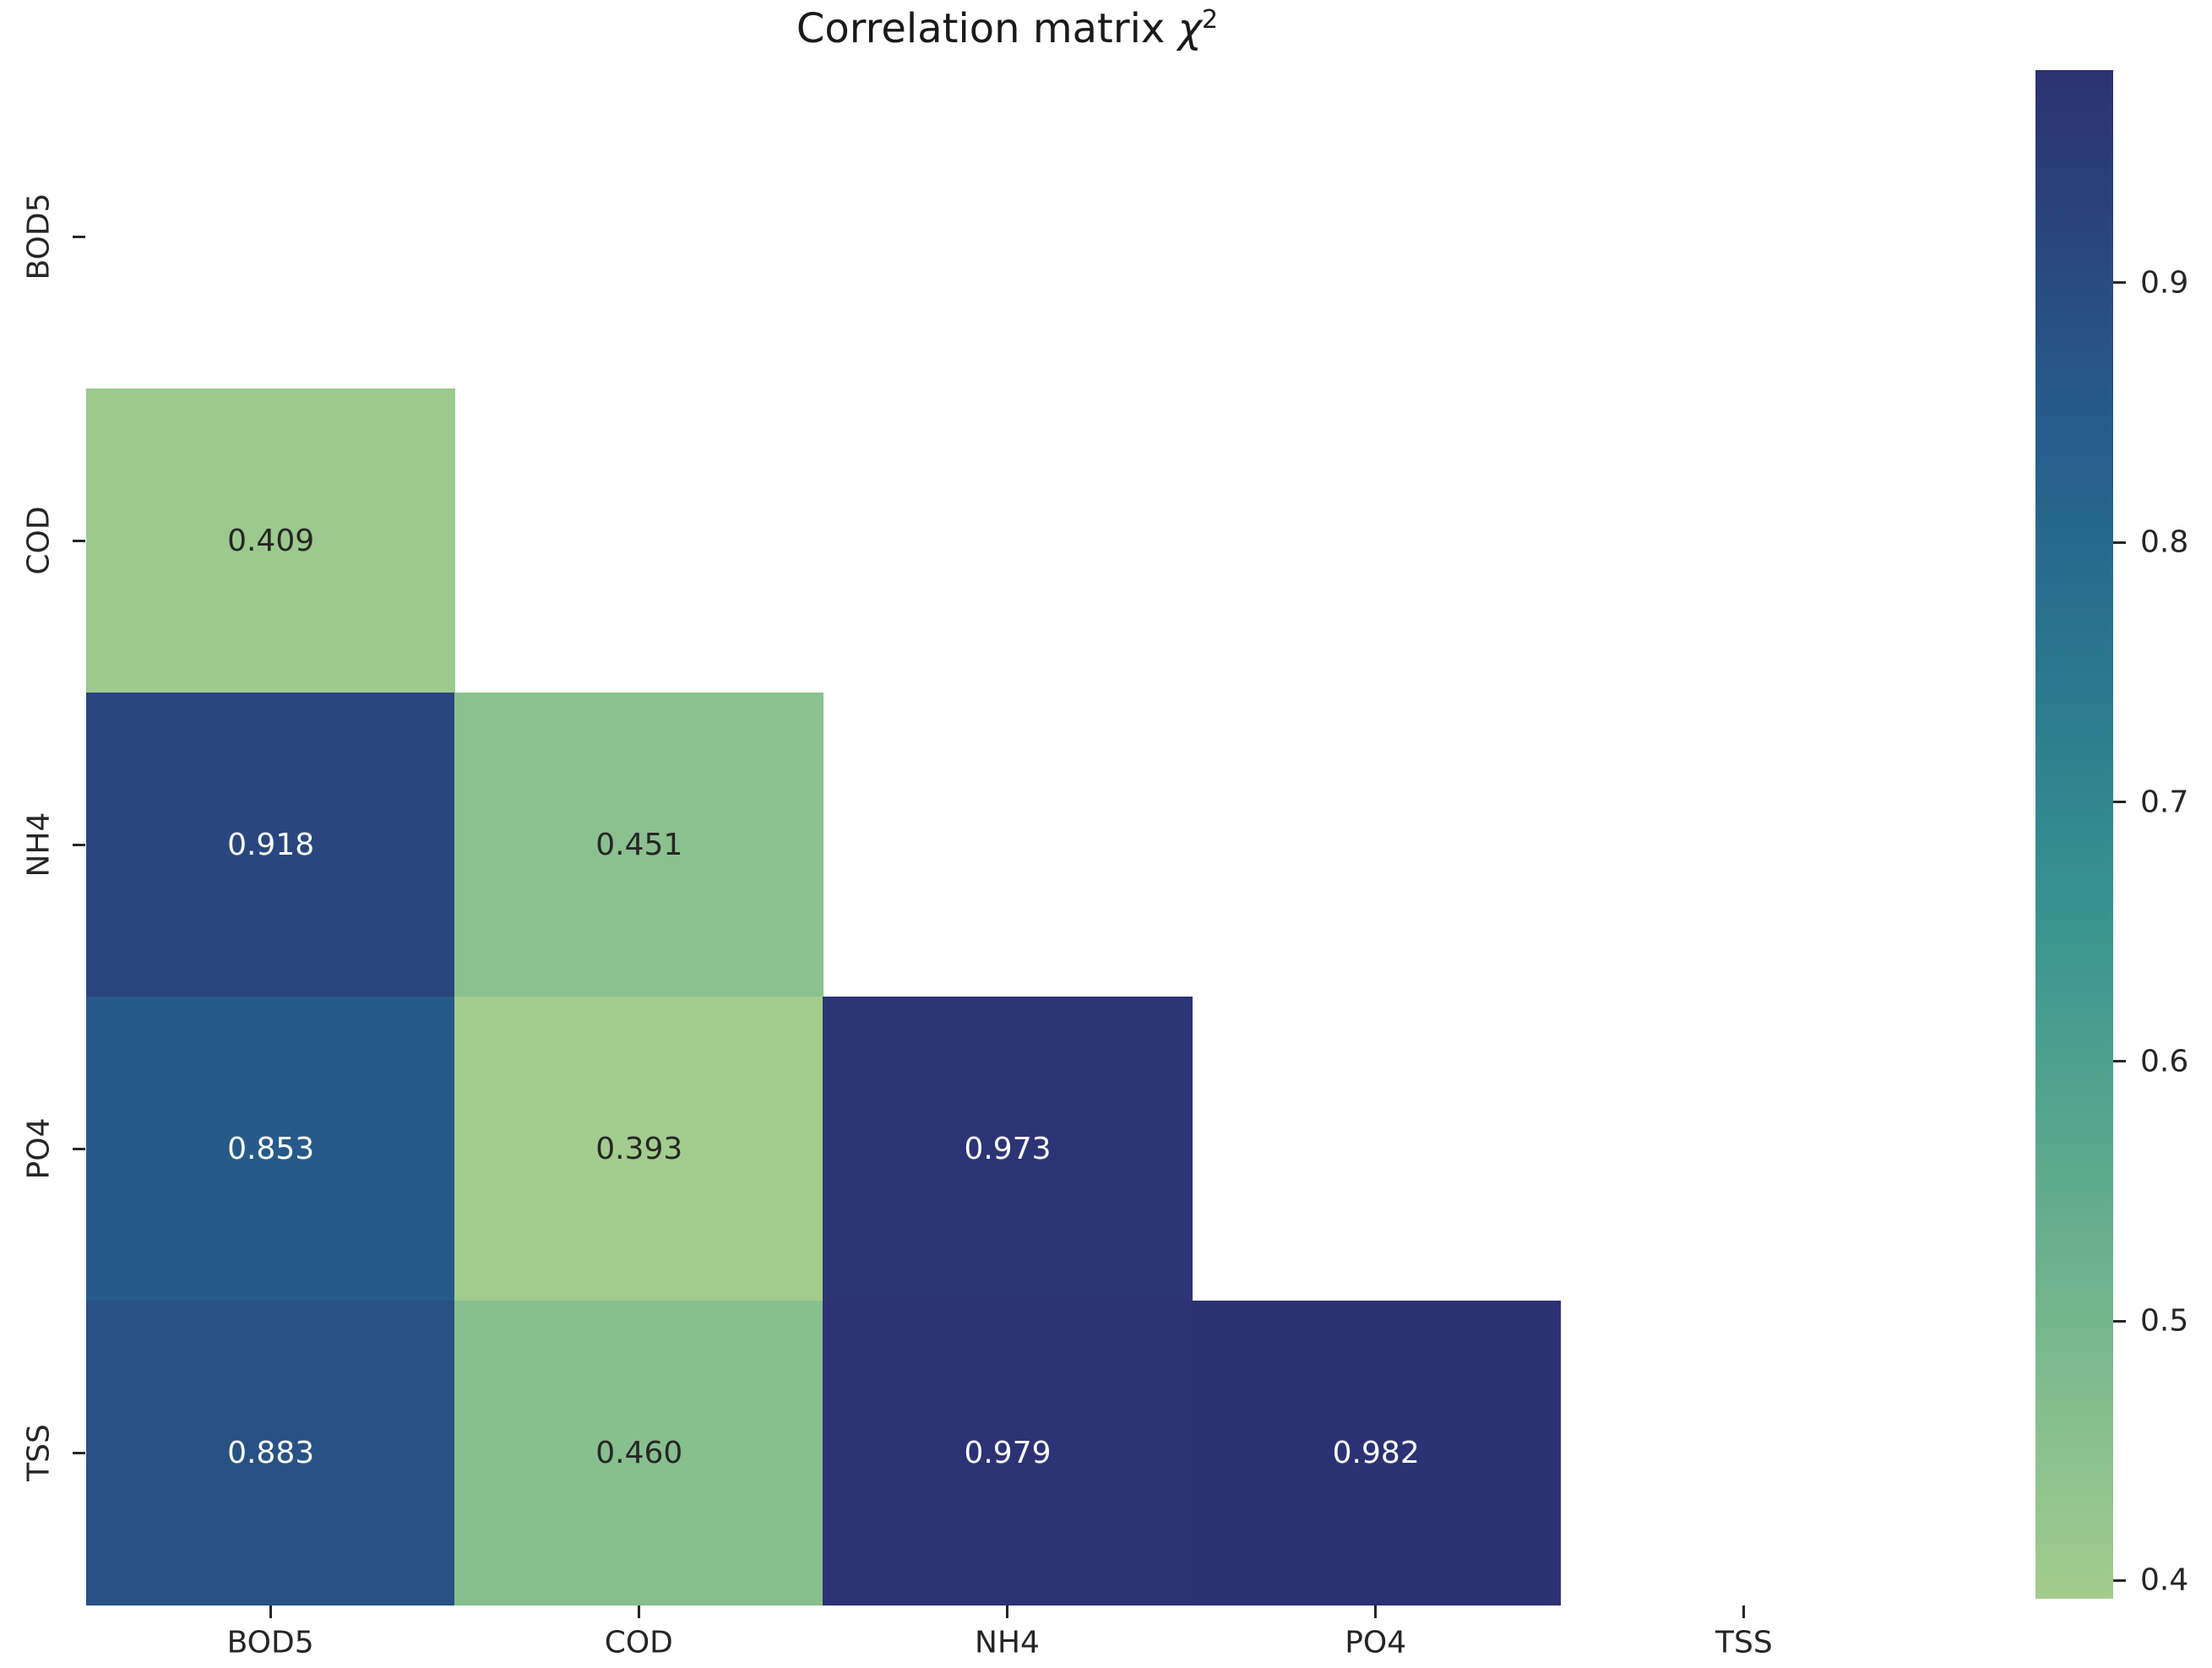 The width and height of the screenshot is (2212, 1668). Describe the element at coordinates (1744, 1642) in the screenshot. I see `x-axis-label-TSS: TSS` at that location.